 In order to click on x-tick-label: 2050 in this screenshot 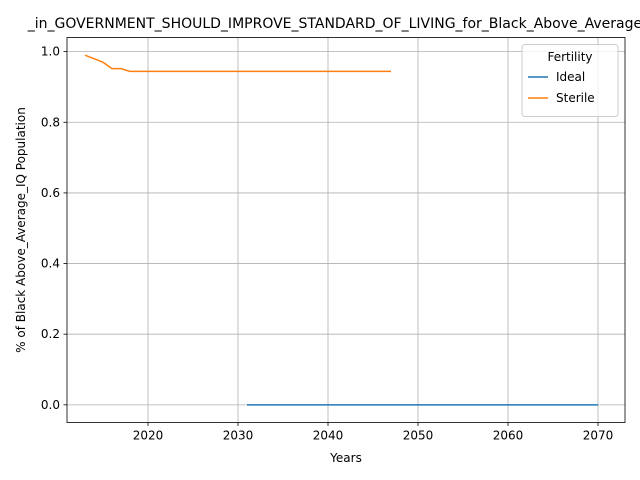, I will do `click(418, 436)`.